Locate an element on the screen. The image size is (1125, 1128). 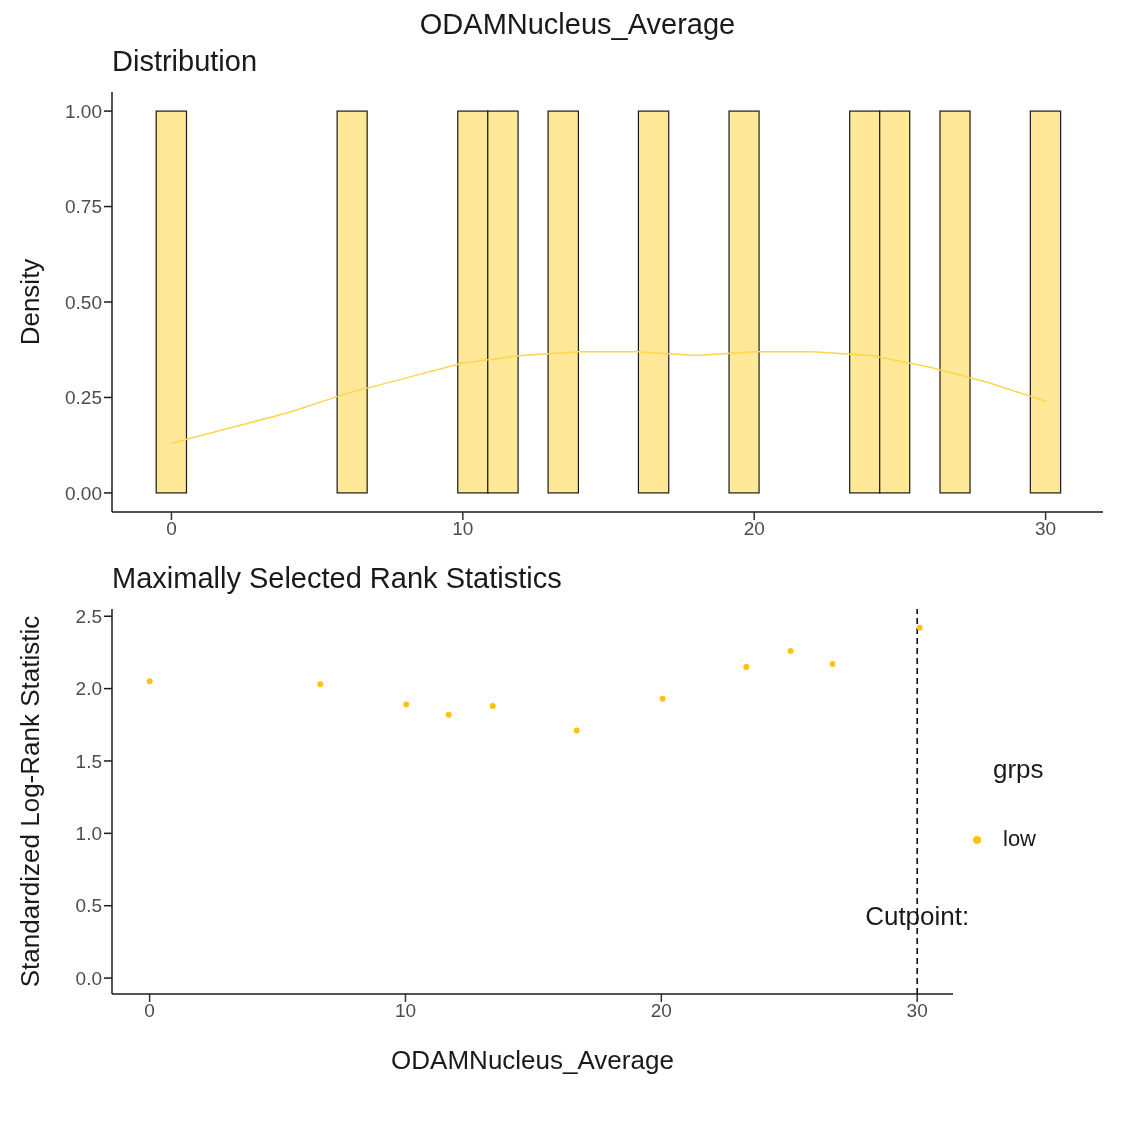
chart-subtitle: Distribution is located at coordinates (185, 61).